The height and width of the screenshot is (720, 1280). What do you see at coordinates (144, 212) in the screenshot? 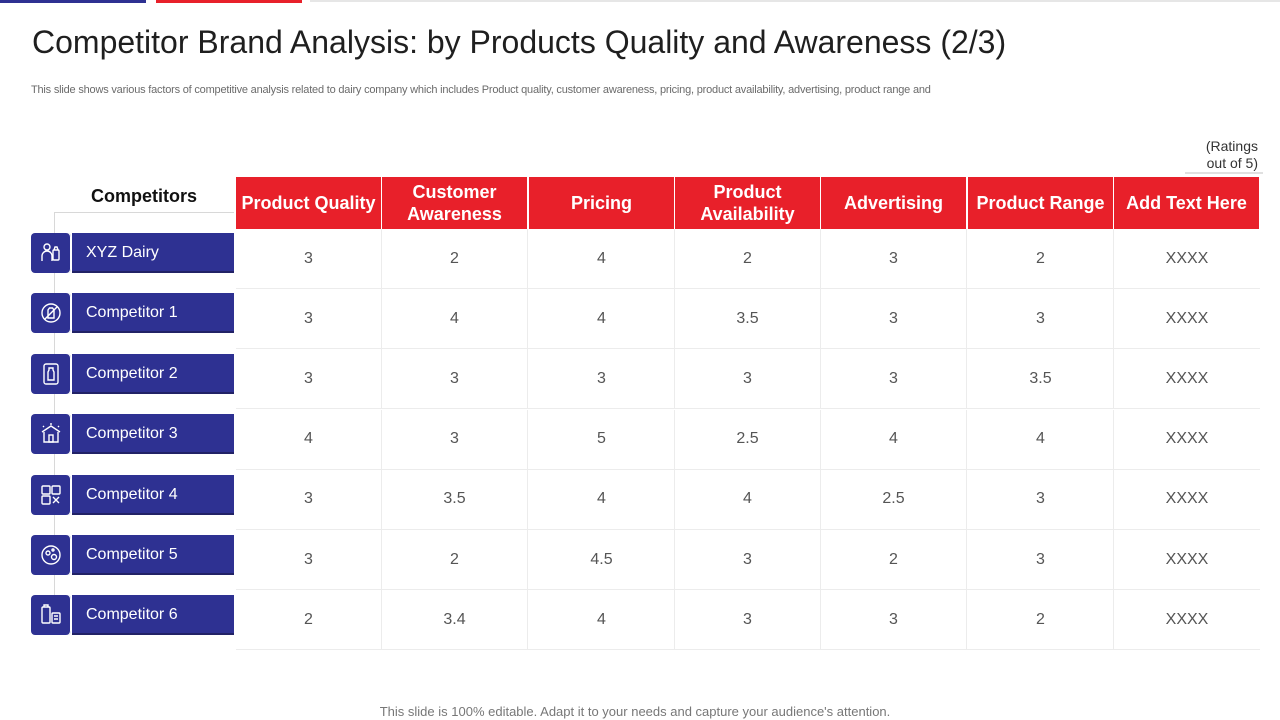
I see `tree-connector-horizontal` at bounding box center [144, 212].